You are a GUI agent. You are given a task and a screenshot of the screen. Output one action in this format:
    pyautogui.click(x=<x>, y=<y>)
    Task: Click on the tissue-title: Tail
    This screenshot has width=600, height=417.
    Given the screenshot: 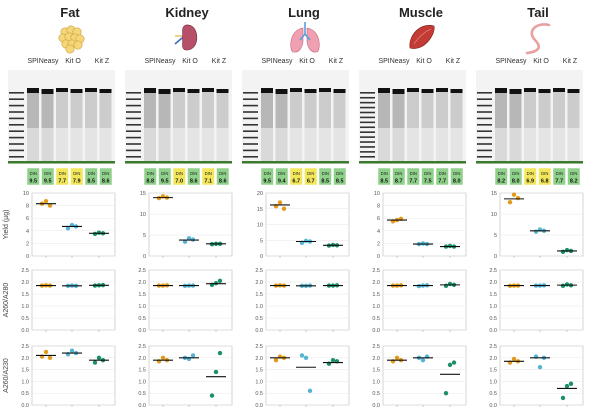 What is the action you would take?
    pyautogui.click(x=537, y=12)
    